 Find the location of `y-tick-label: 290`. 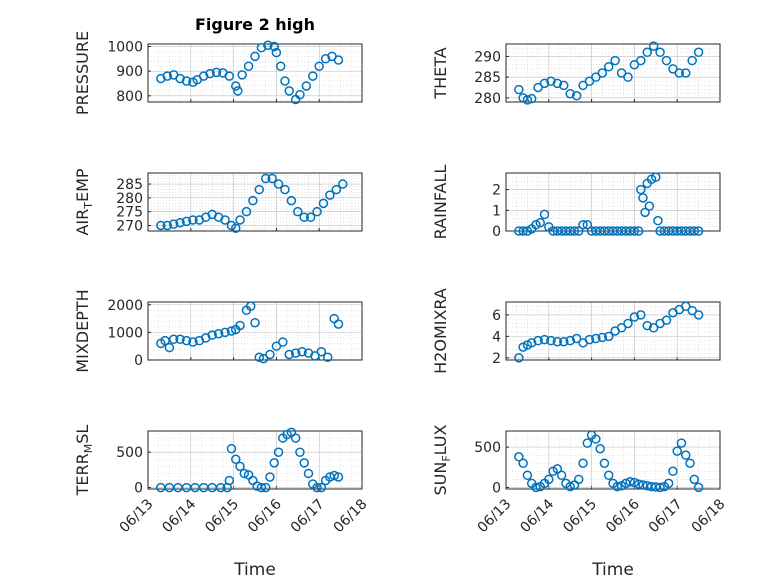

y-tick-label: 290 is located at coordinates (487, 57).